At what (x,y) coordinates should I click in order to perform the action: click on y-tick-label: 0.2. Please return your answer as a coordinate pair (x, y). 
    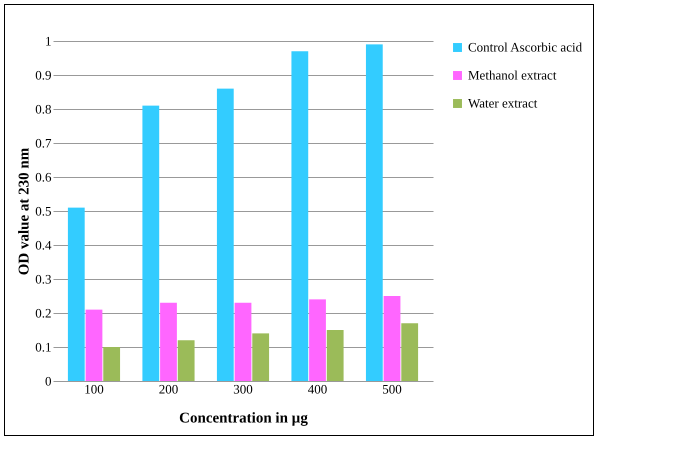
    Looking at the image, I should click on (43, 313).